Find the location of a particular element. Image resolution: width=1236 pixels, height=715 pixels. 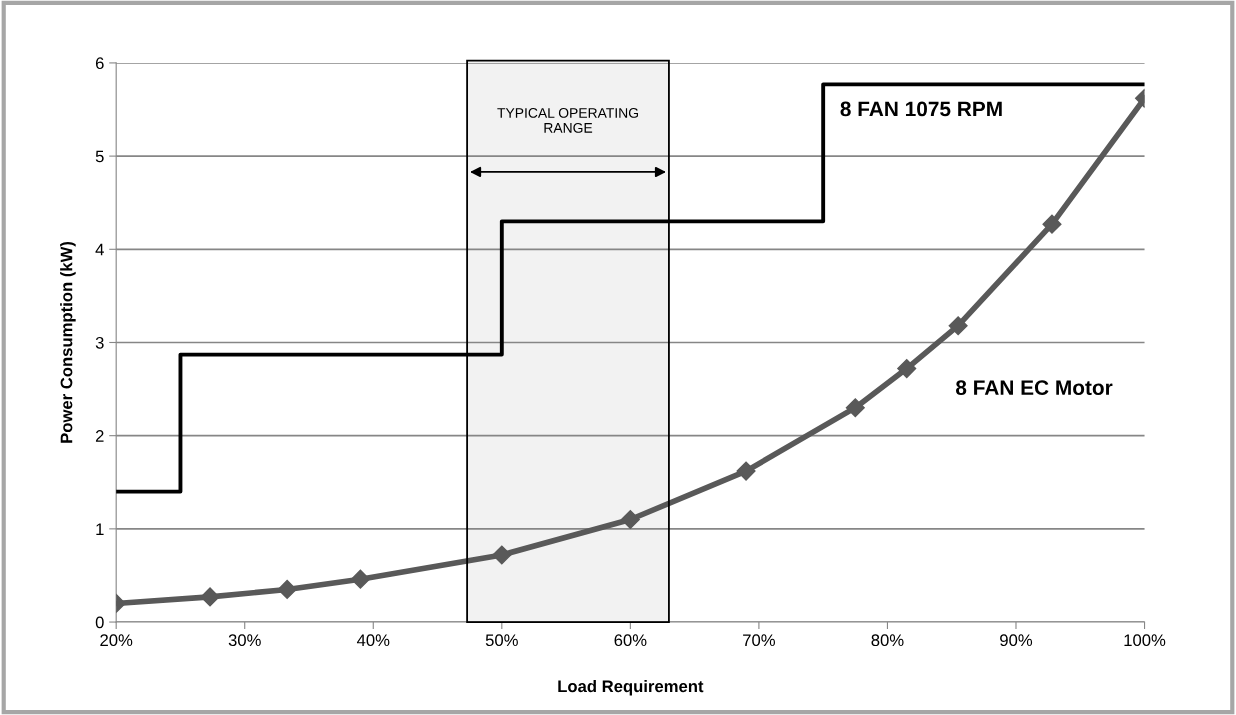

y-tick-label: 3 is located at coordinates (99, 342).